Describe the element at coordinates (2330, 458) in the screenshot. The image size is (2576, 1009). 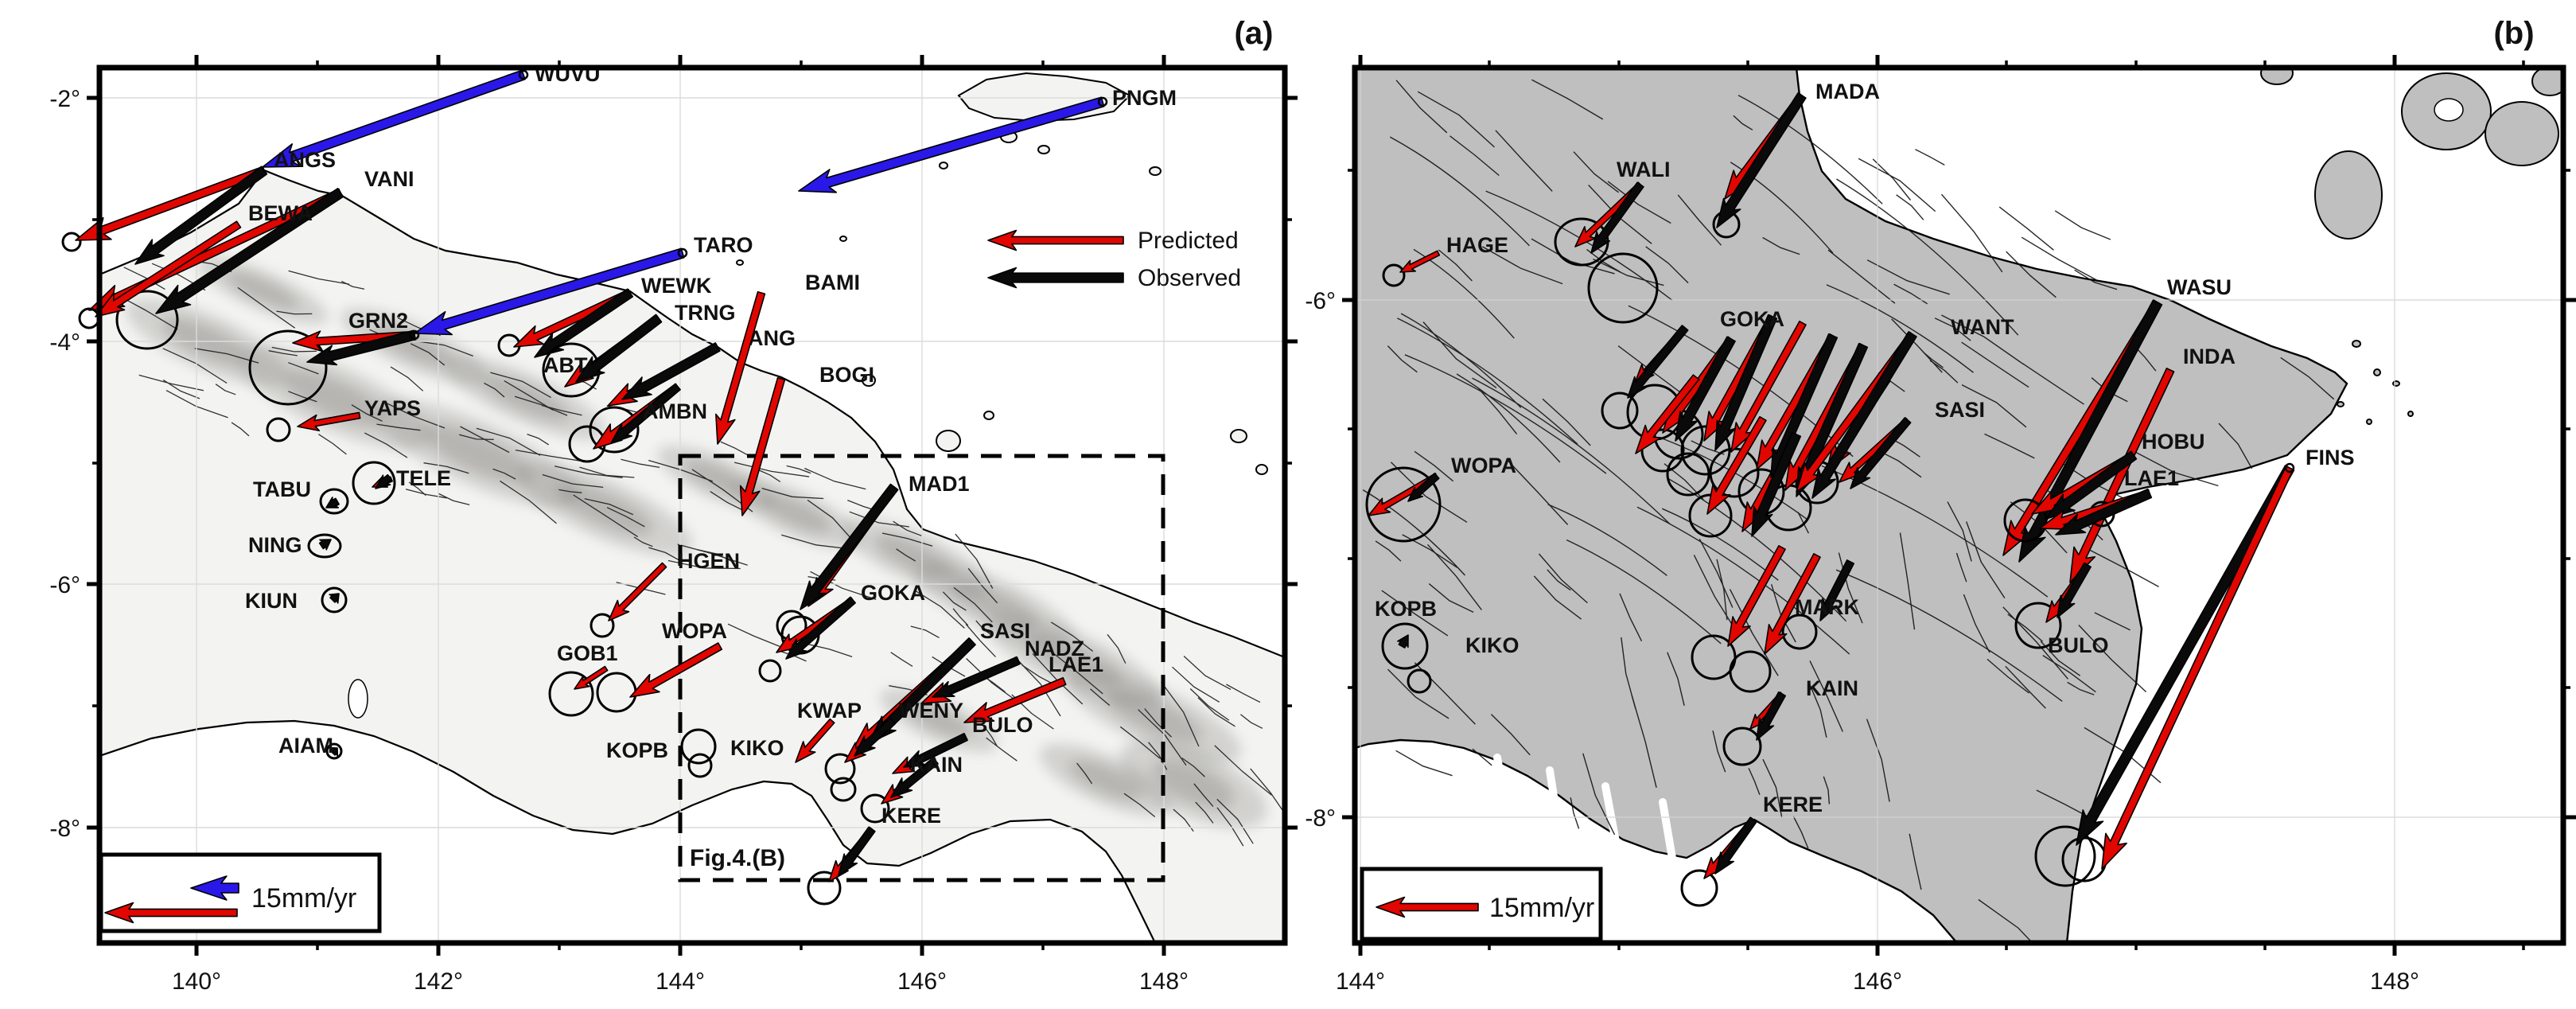
I see `station-label-FINS: FINS` at that location.